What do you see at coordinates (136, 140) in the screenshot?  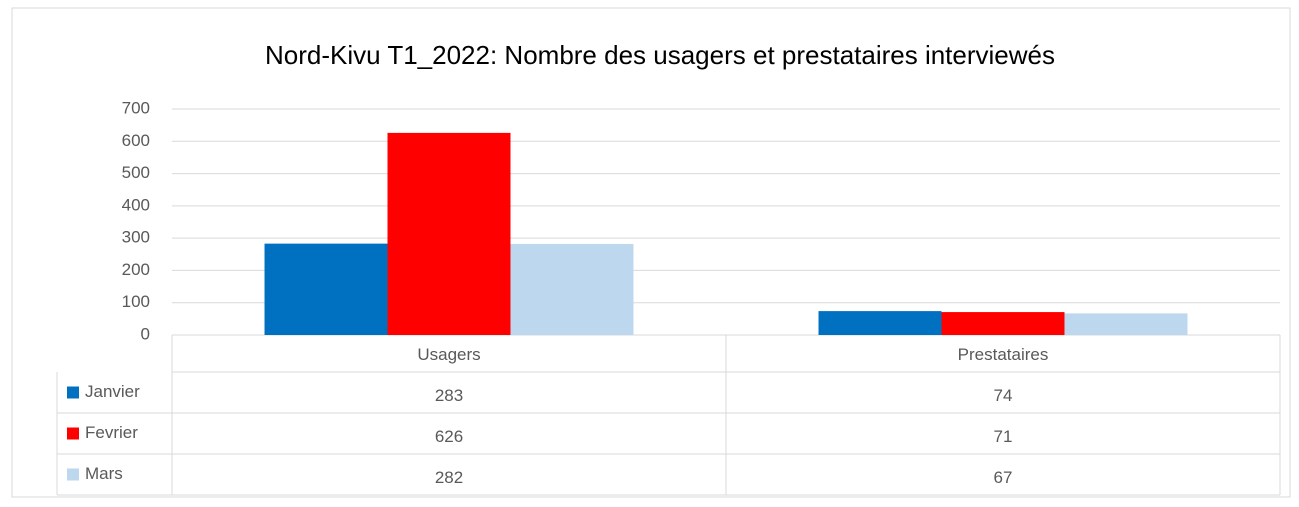 I see `y-tick-label: 600` at bounding box center [136, 140].